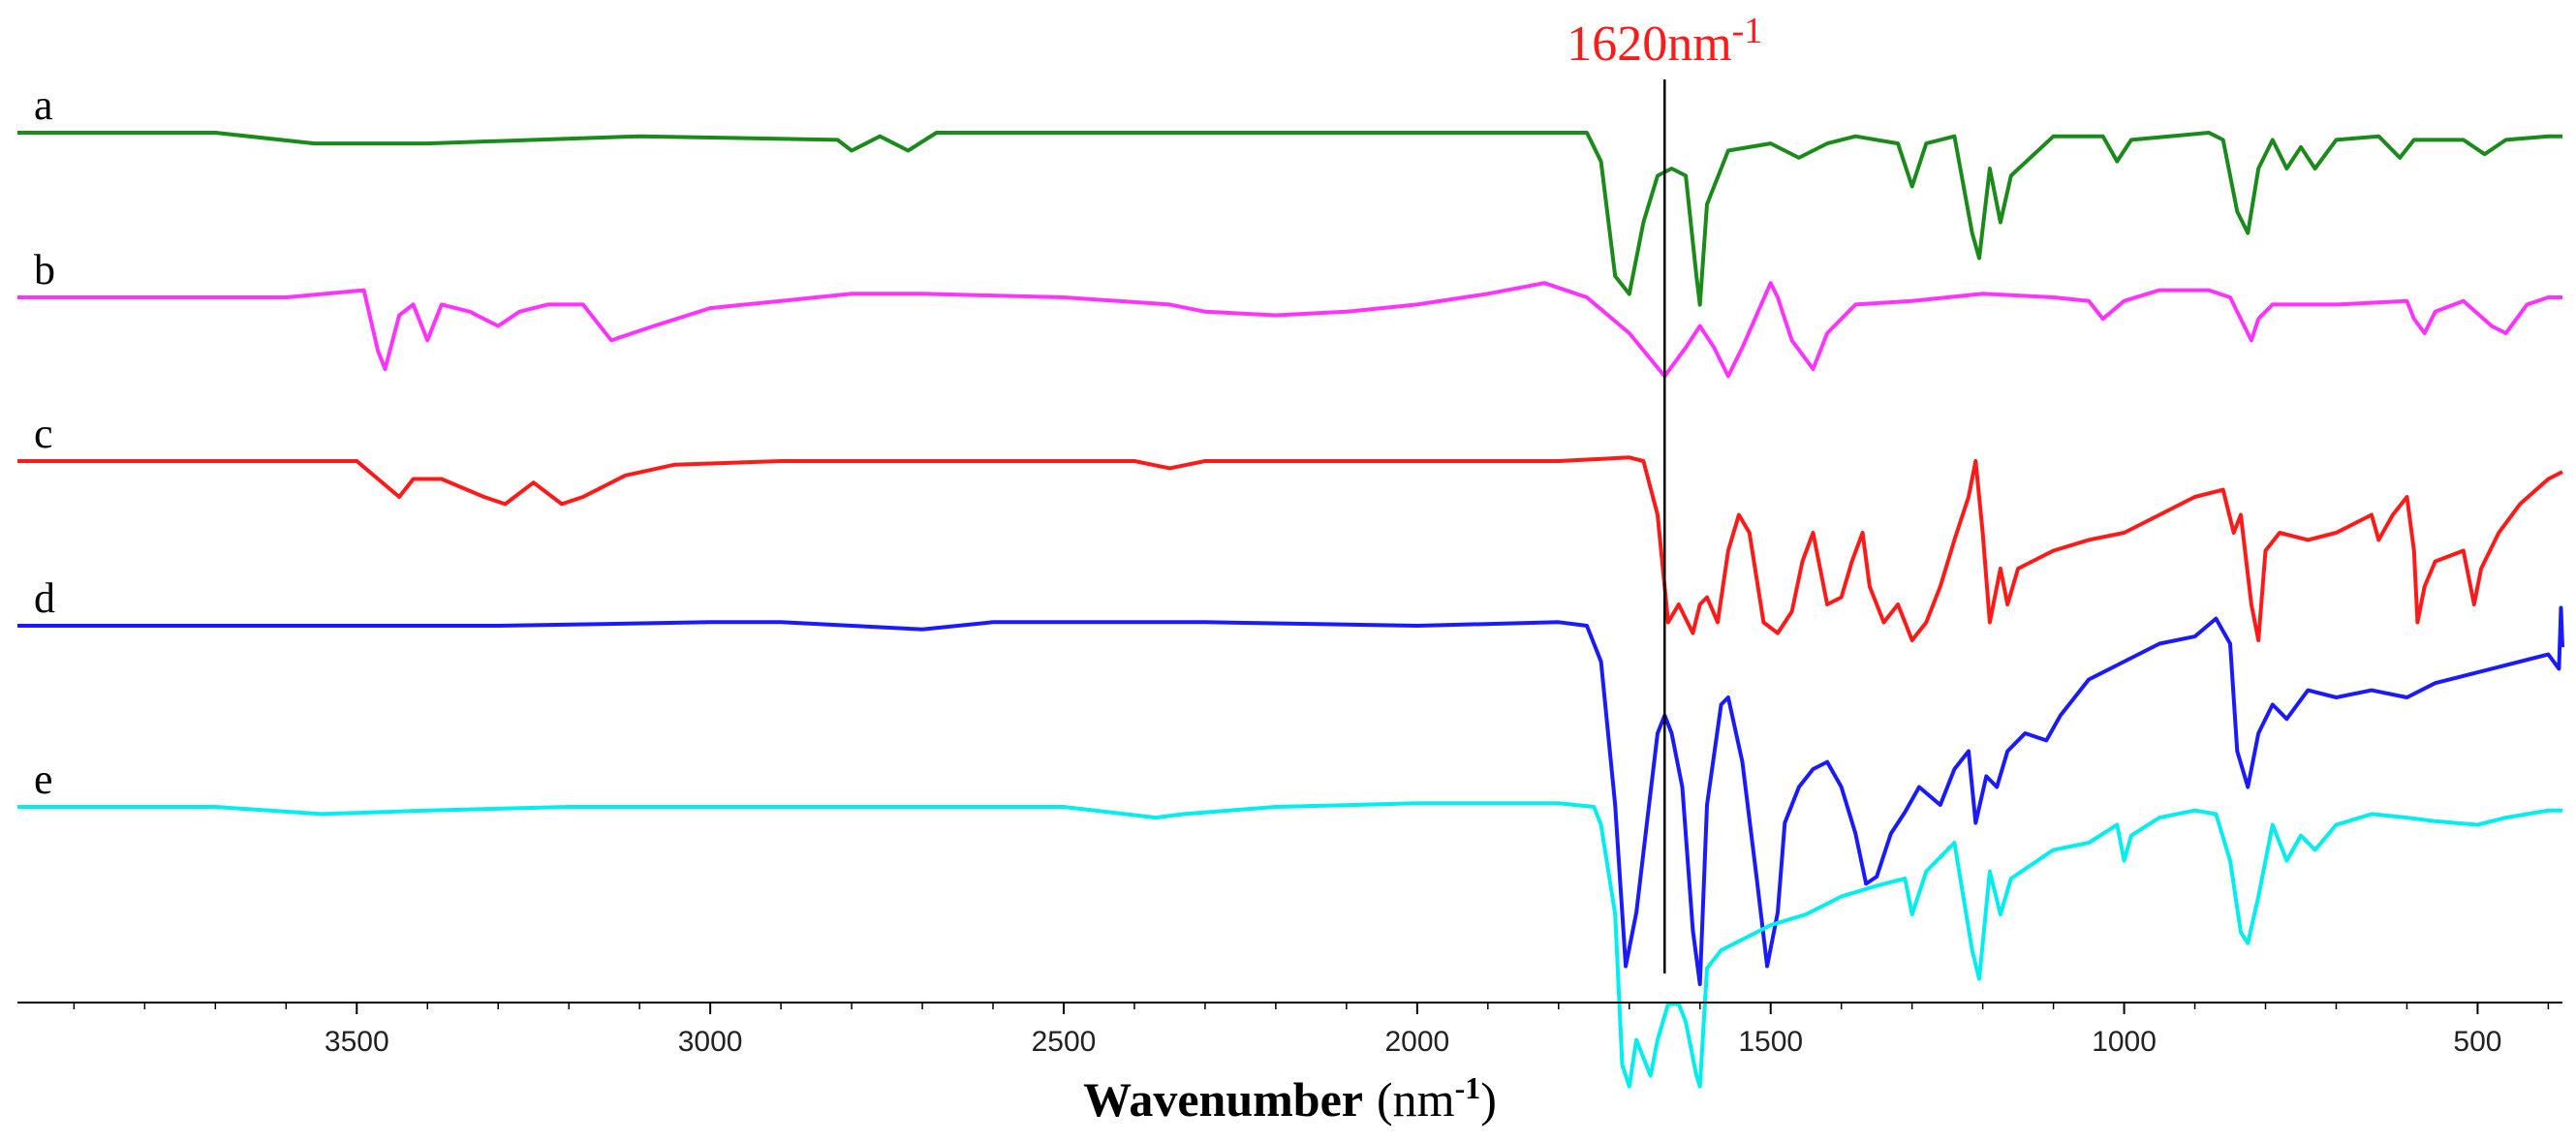 This screenshot has width=2576, height=1143. What do you see at coordinates (1311, 1030) in the screenshot?
I see `x-axis-ticks: 3500 3000 2500 2000 1500 1000 500` at bounding box center [1311, 1030].